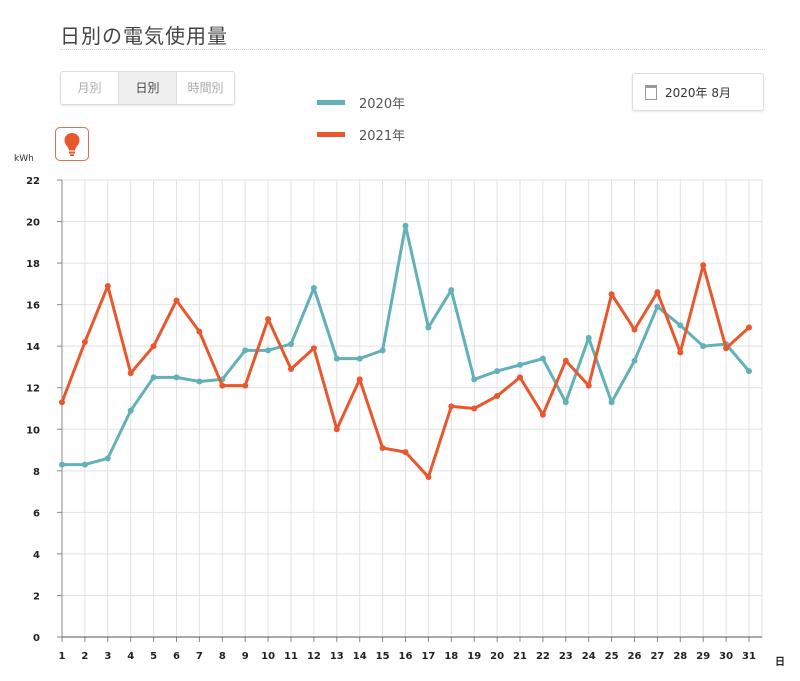 This screenshot has width=800, height=681. What do you see at coordinates (566, 656) in the screenshot?
I see `x-tick-label: 23` at bounding box center [566, 656].